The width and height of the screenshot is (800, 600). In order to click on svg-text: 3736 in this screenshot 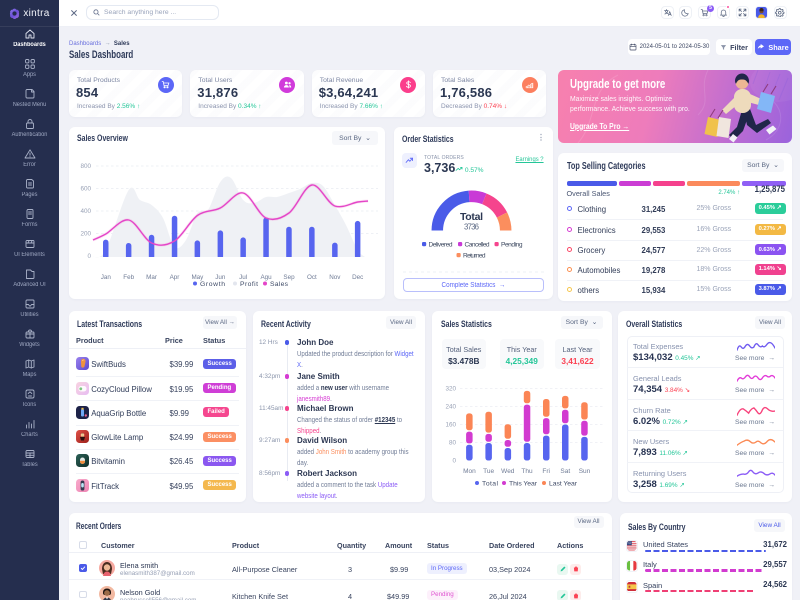, I will do `click(471, 227)`.